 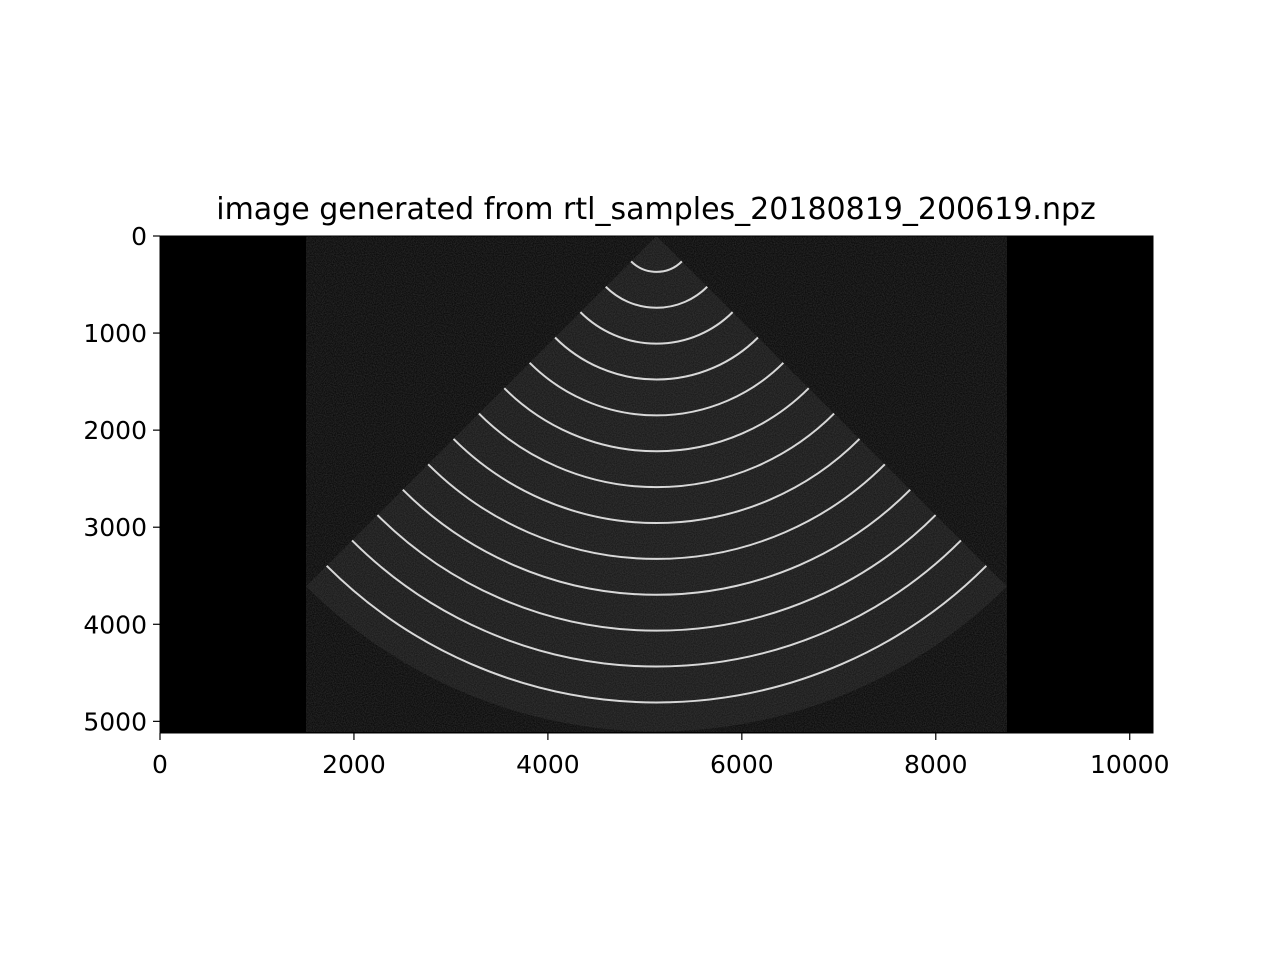 I want to click on x-tick-label: 6000, so click(x=742, y=764).